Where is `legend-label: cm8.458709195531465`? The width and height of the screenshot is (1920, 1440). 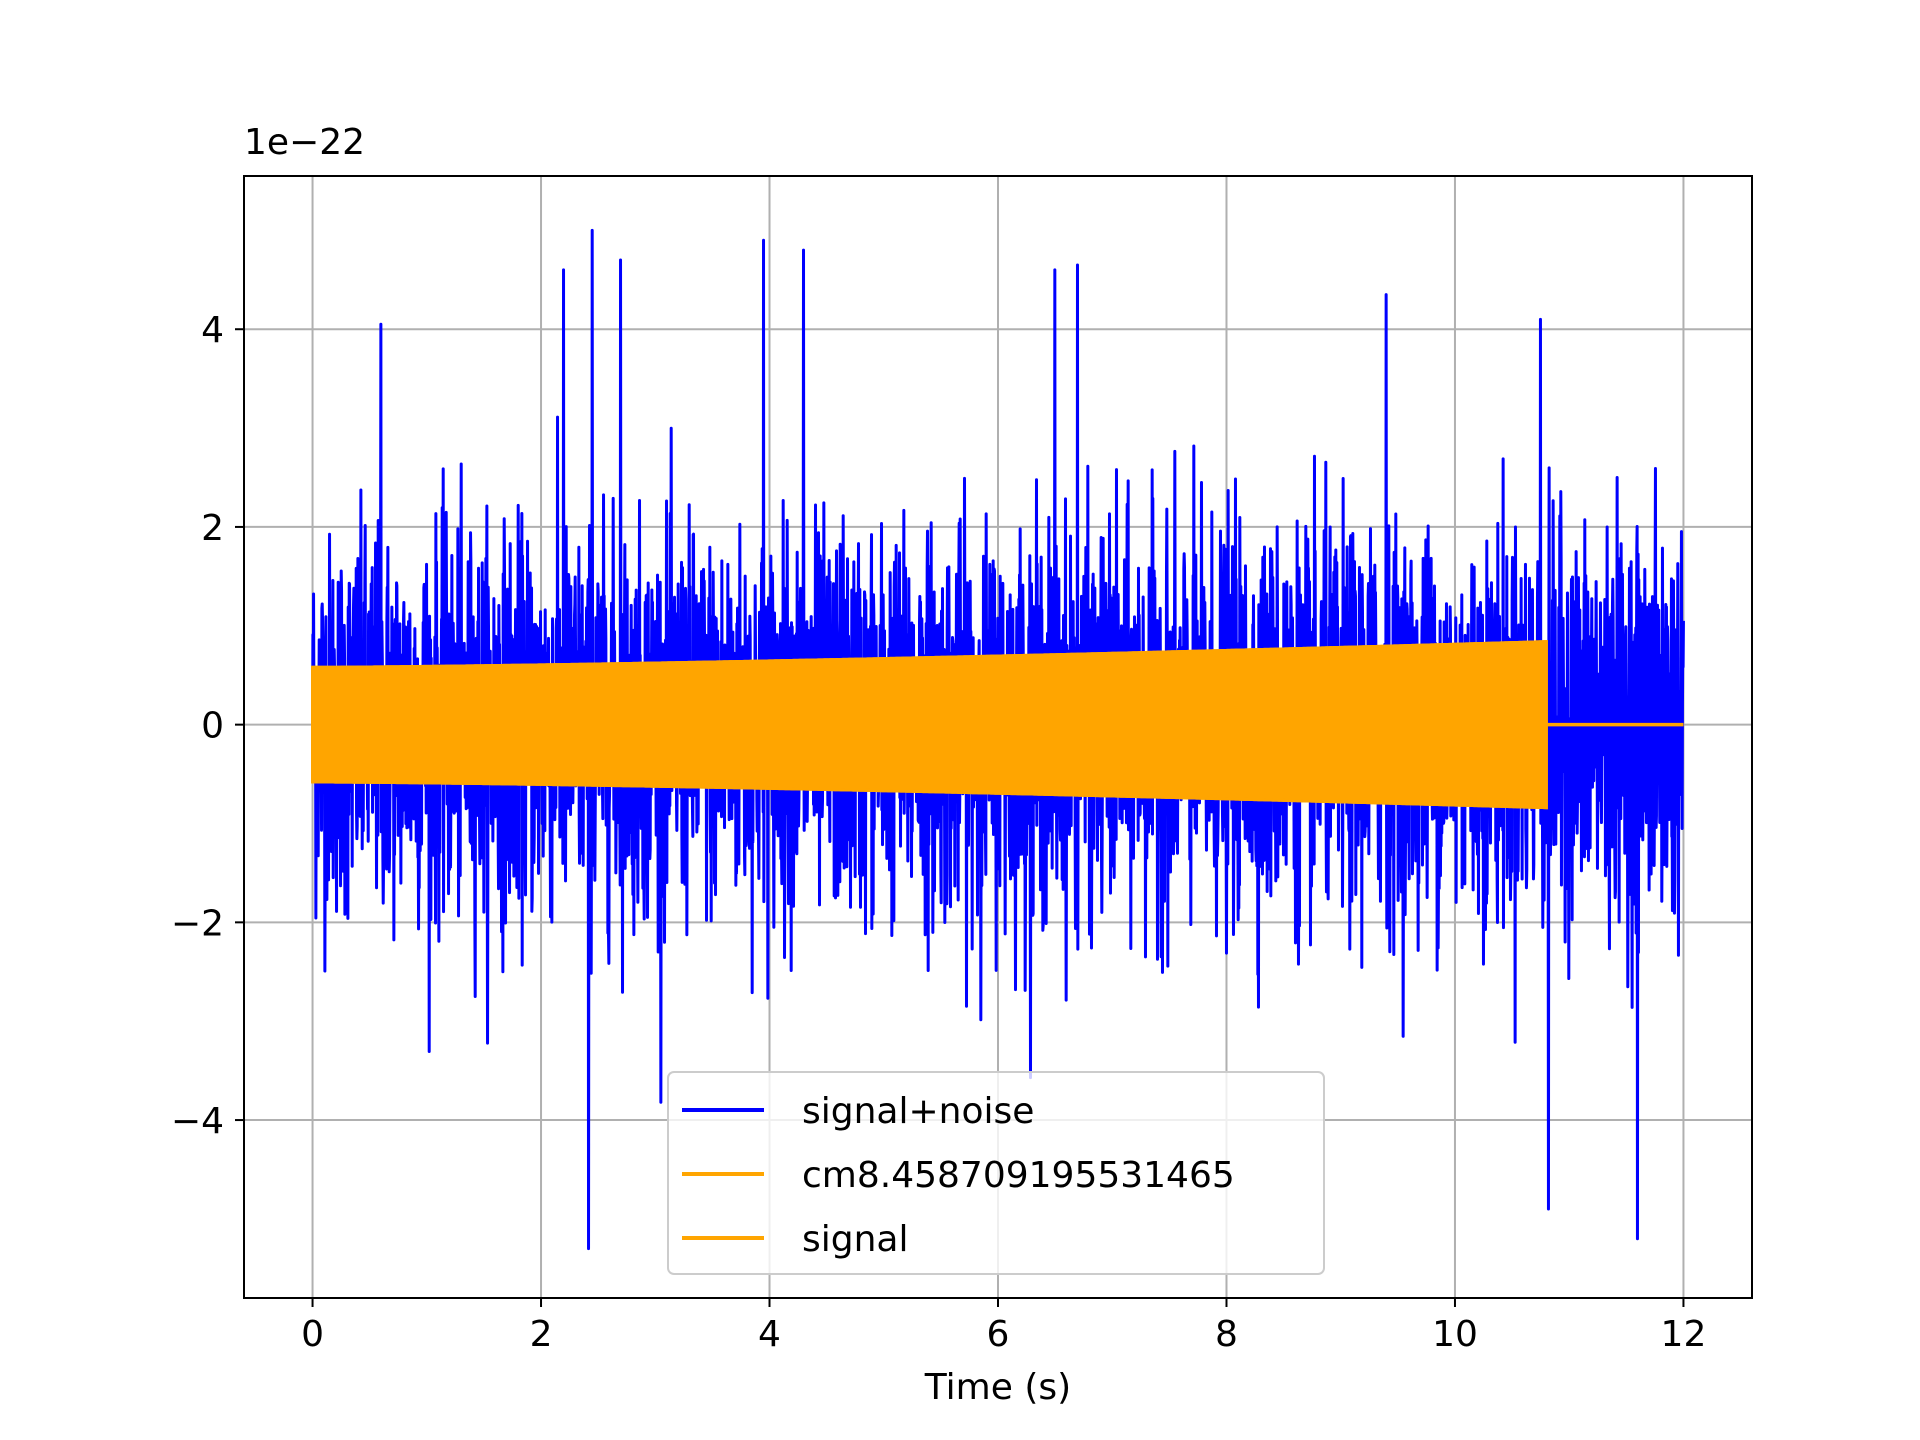
legend-label: cm8.458709195531465 is located at coordinates (1018, 1175).